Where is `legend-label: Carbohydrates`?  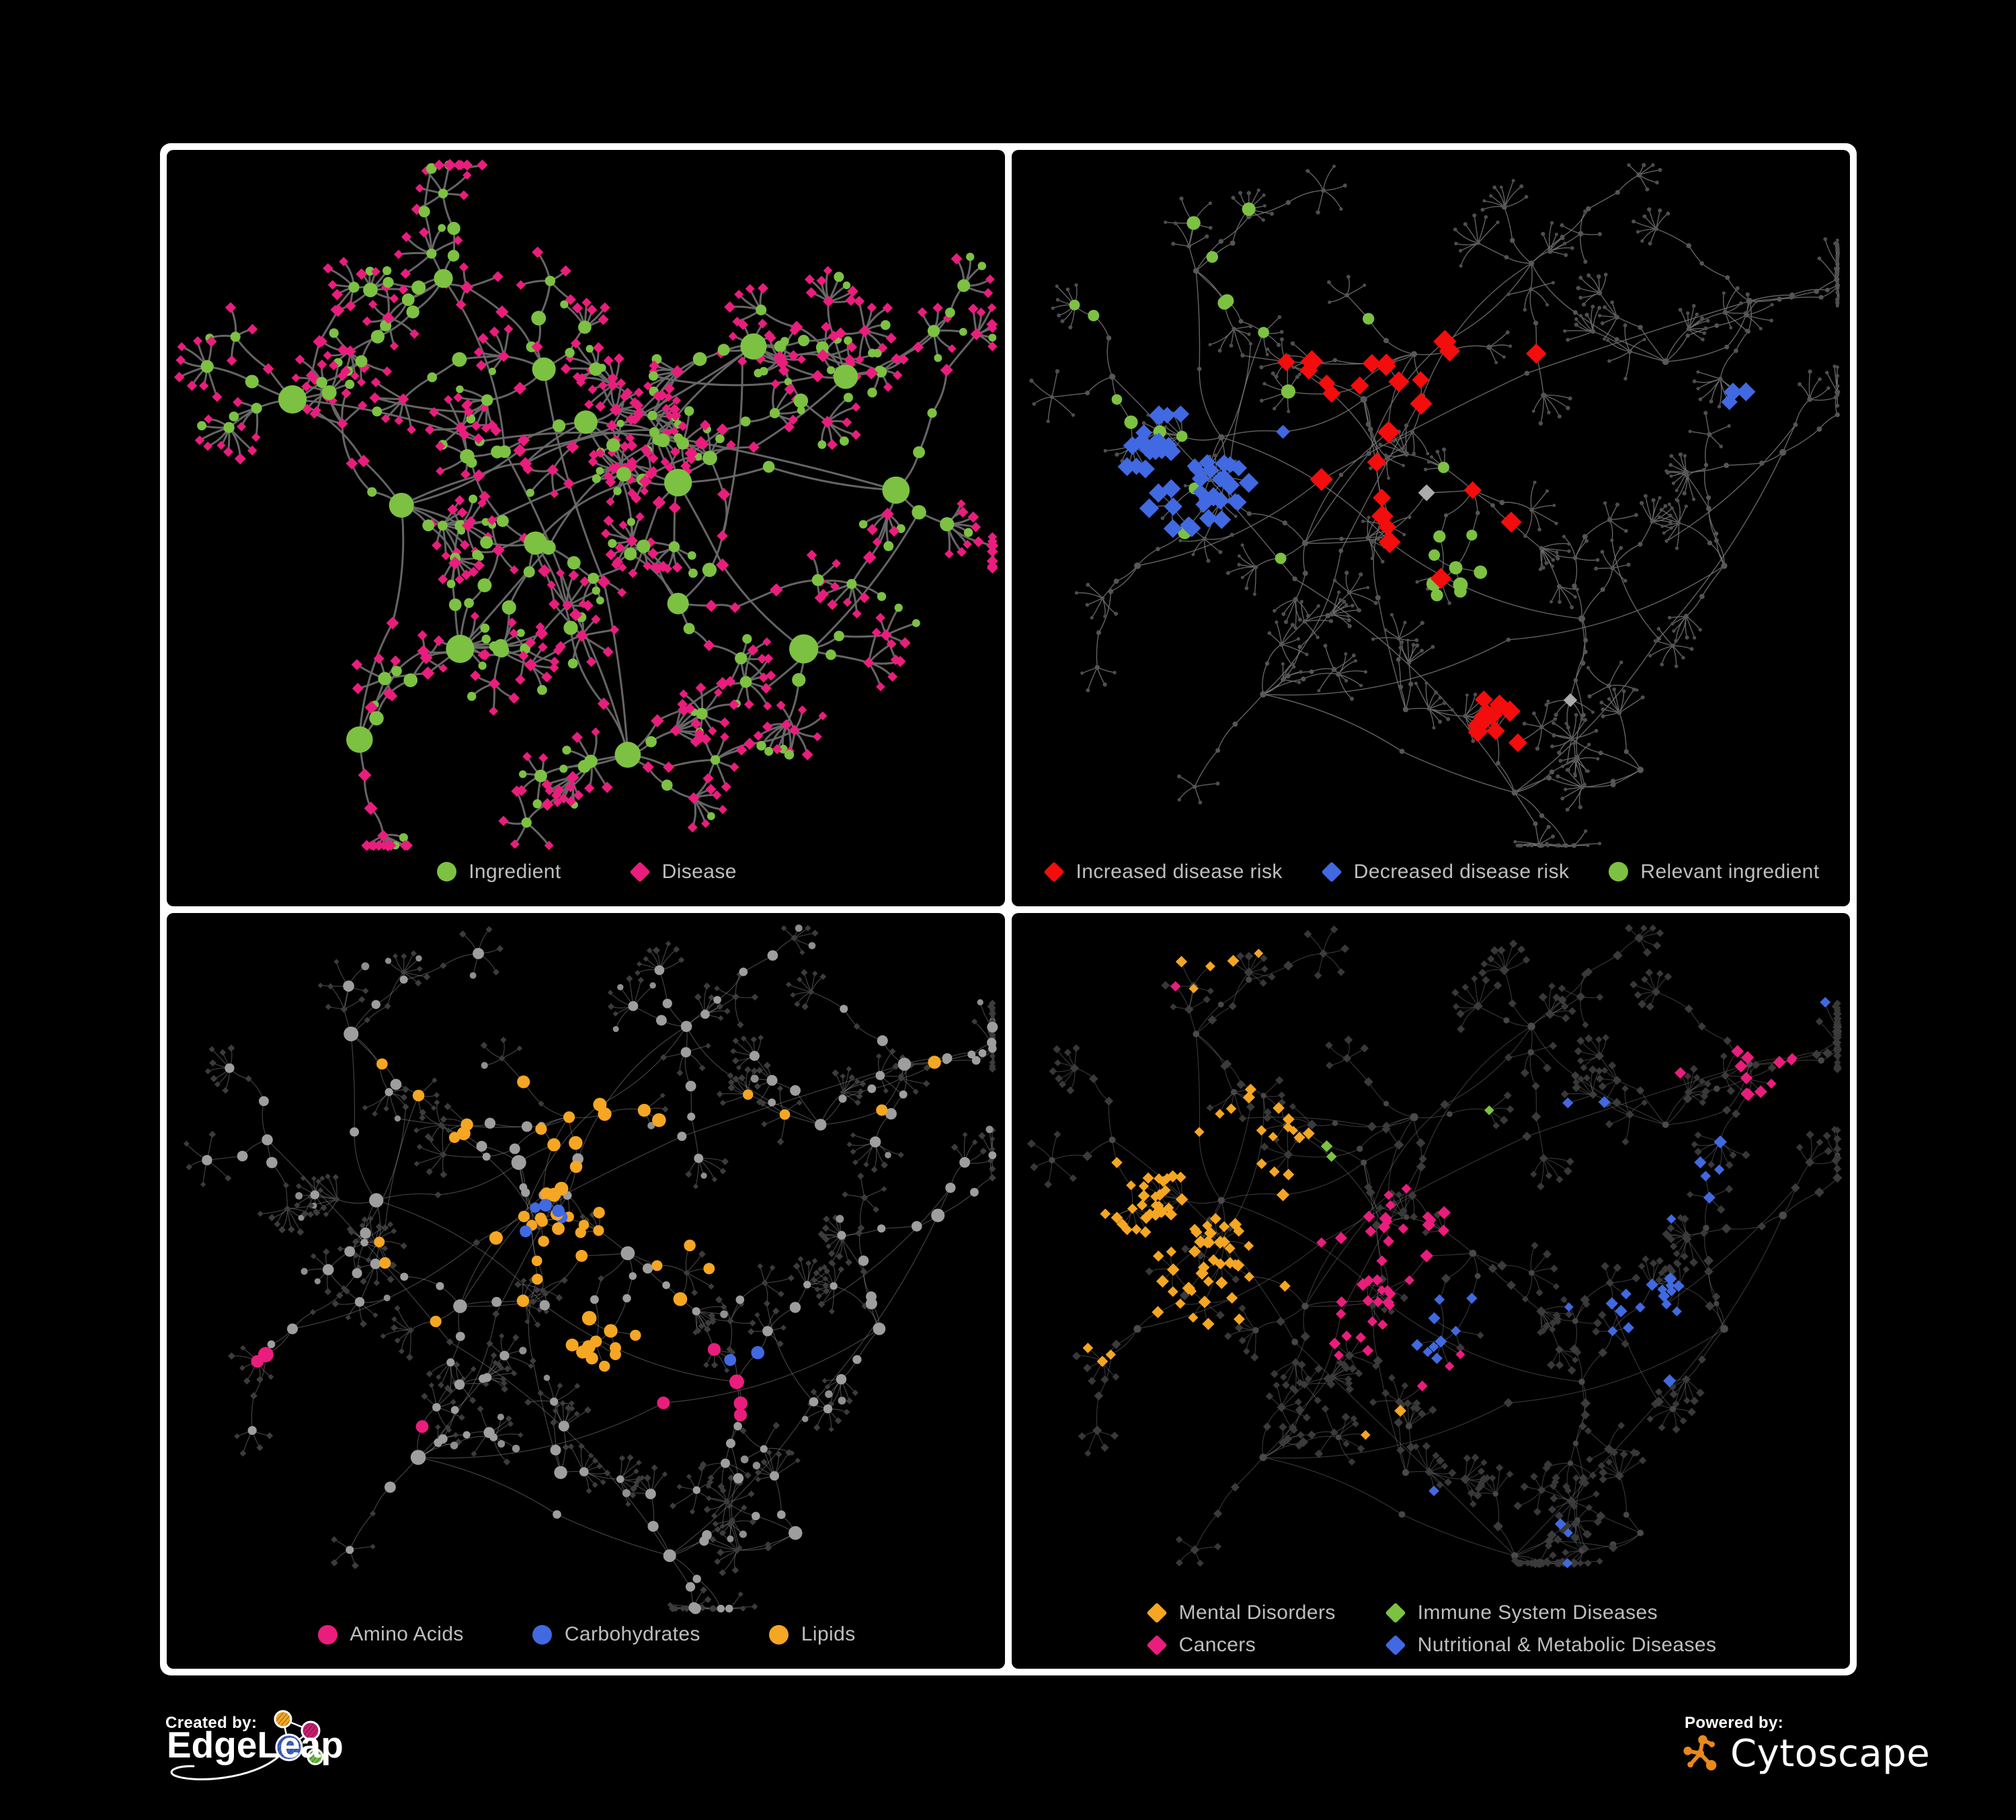 legend-label: Carbohydrates is located at coordinates (632, 1634).